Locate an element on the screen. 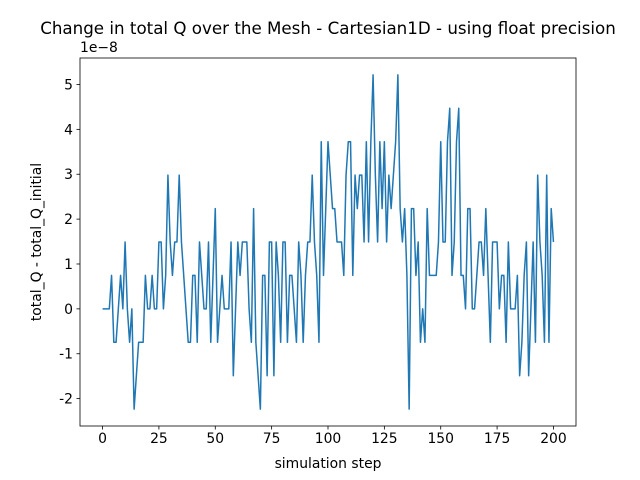 The height and width of the screenshot is (480, 640). y-tick-label: 2 is located at coordinates (68, 220).